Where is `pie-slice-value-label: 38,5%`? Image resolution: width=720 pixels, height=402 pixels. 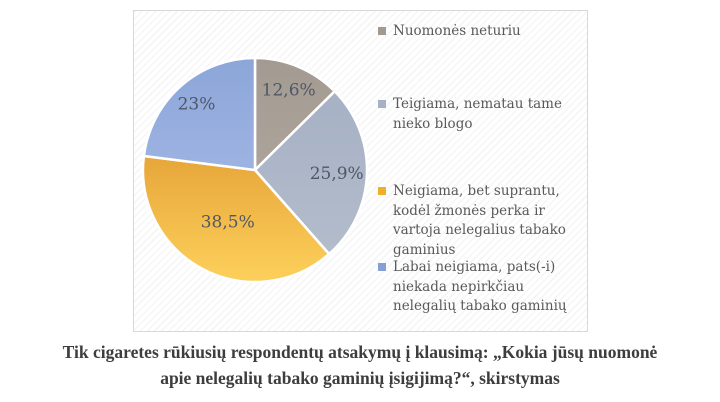 pie-slice-value-label: 38,5% is located at coordinates (228, 222).